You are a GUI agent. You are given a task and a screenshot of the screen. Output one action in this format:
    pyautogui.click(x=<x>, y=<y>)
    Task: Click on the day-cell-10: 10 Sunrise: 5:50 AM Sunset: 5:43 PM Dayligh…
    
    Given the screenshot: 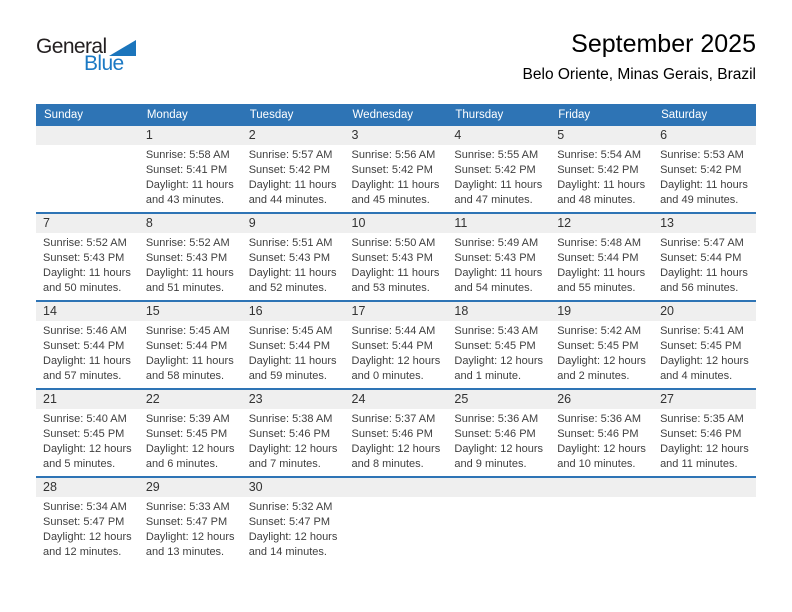 What is the action you would take?
    pyautogui.click(x=396, y=256)
    